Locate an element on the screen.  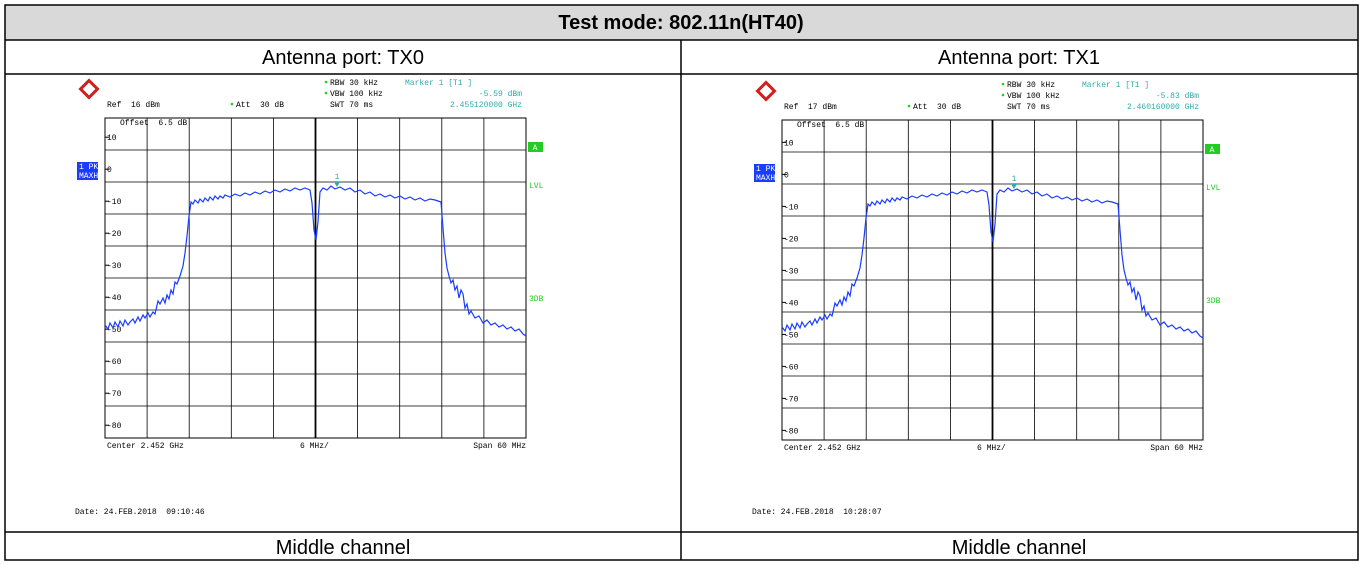
date: Date: 24.FEB.2018 09:10:46 is located at coordinates (140, 512).